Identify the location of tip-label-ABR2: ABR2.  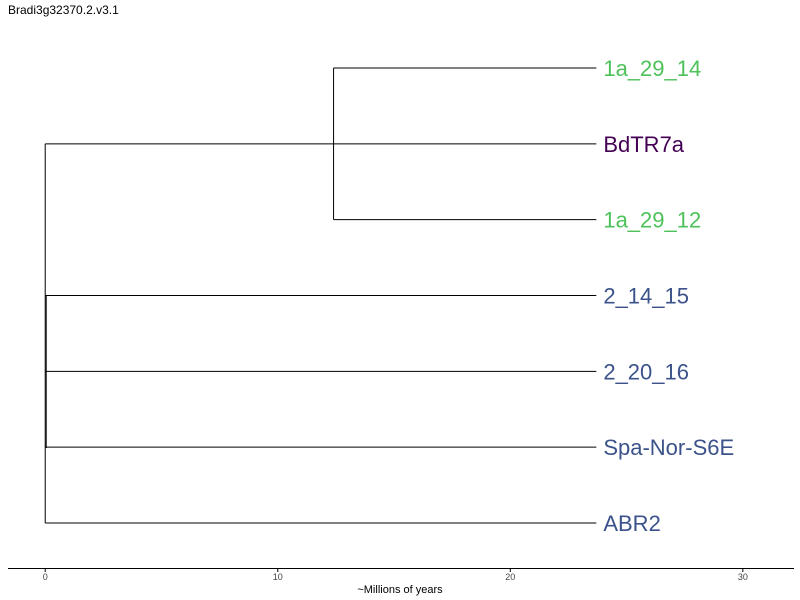
(631, 523).